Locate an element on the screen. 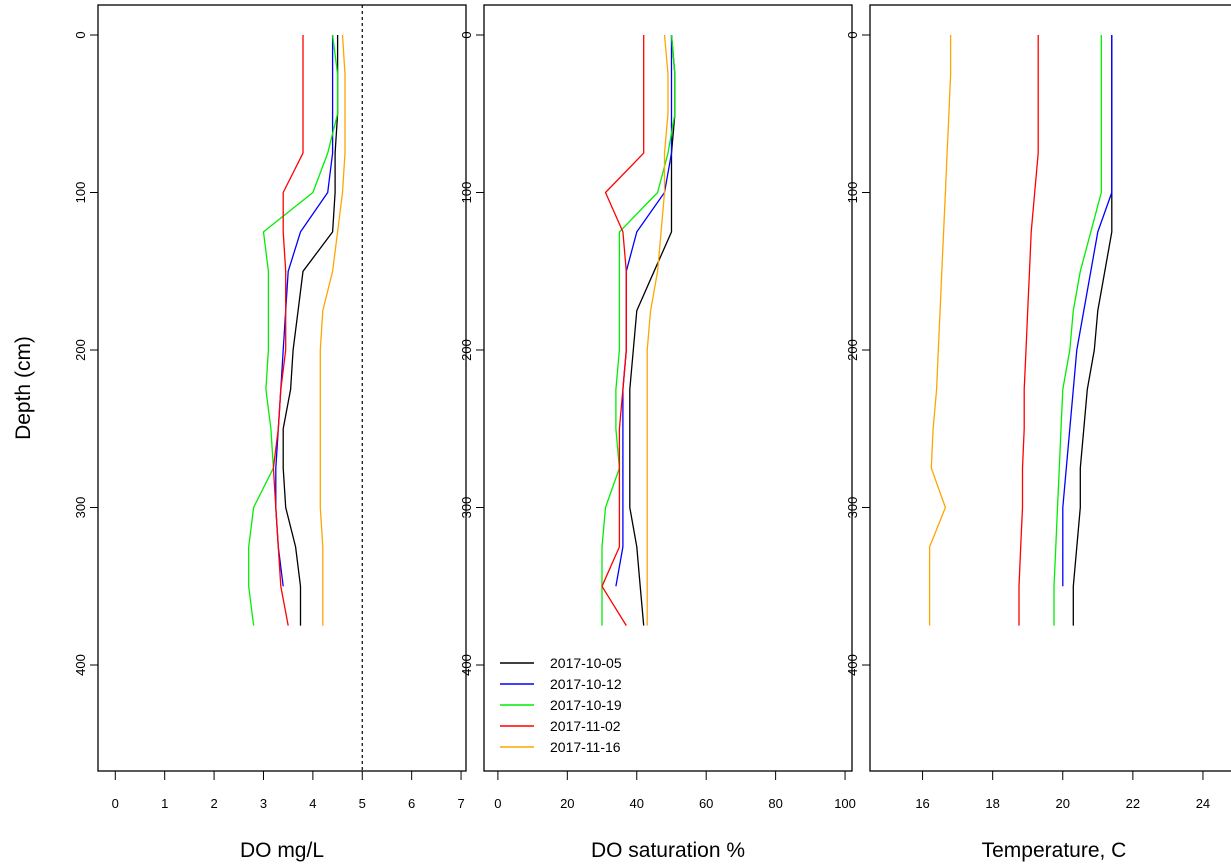  legend-label: 2017-11-02 is located at coordinates (585, 726).